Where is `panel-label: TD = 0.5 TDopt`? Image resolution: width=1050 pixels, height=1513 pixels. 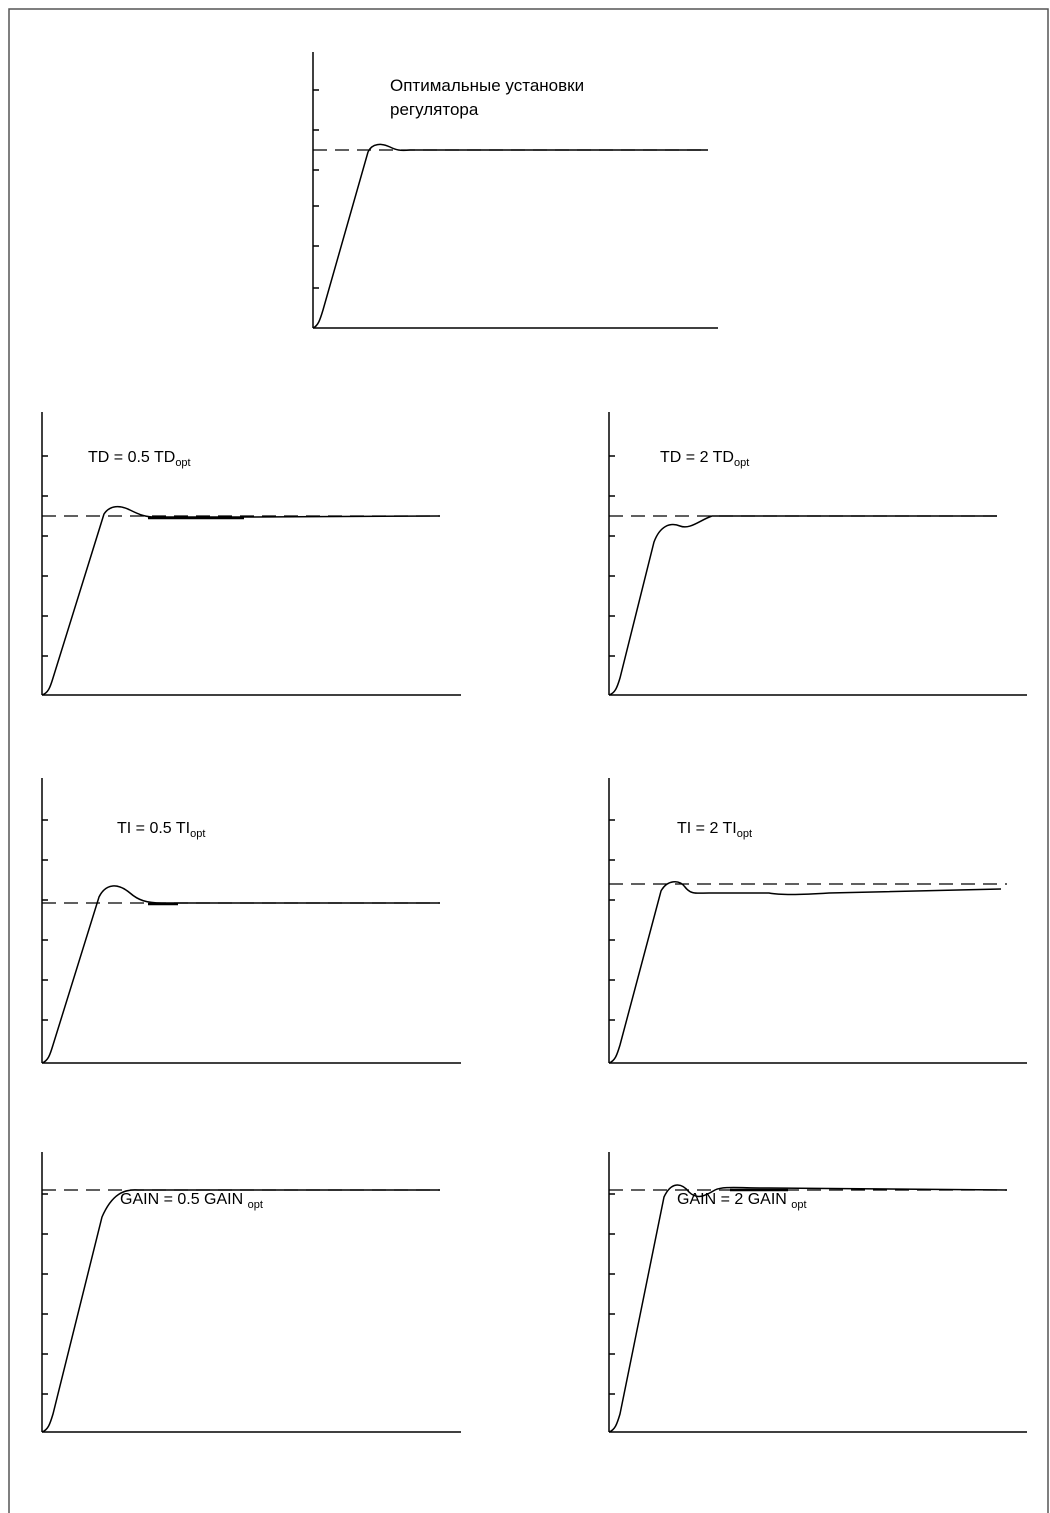 panel-label: TD = 0.5 TDopt is located at coordinates (139, 459).